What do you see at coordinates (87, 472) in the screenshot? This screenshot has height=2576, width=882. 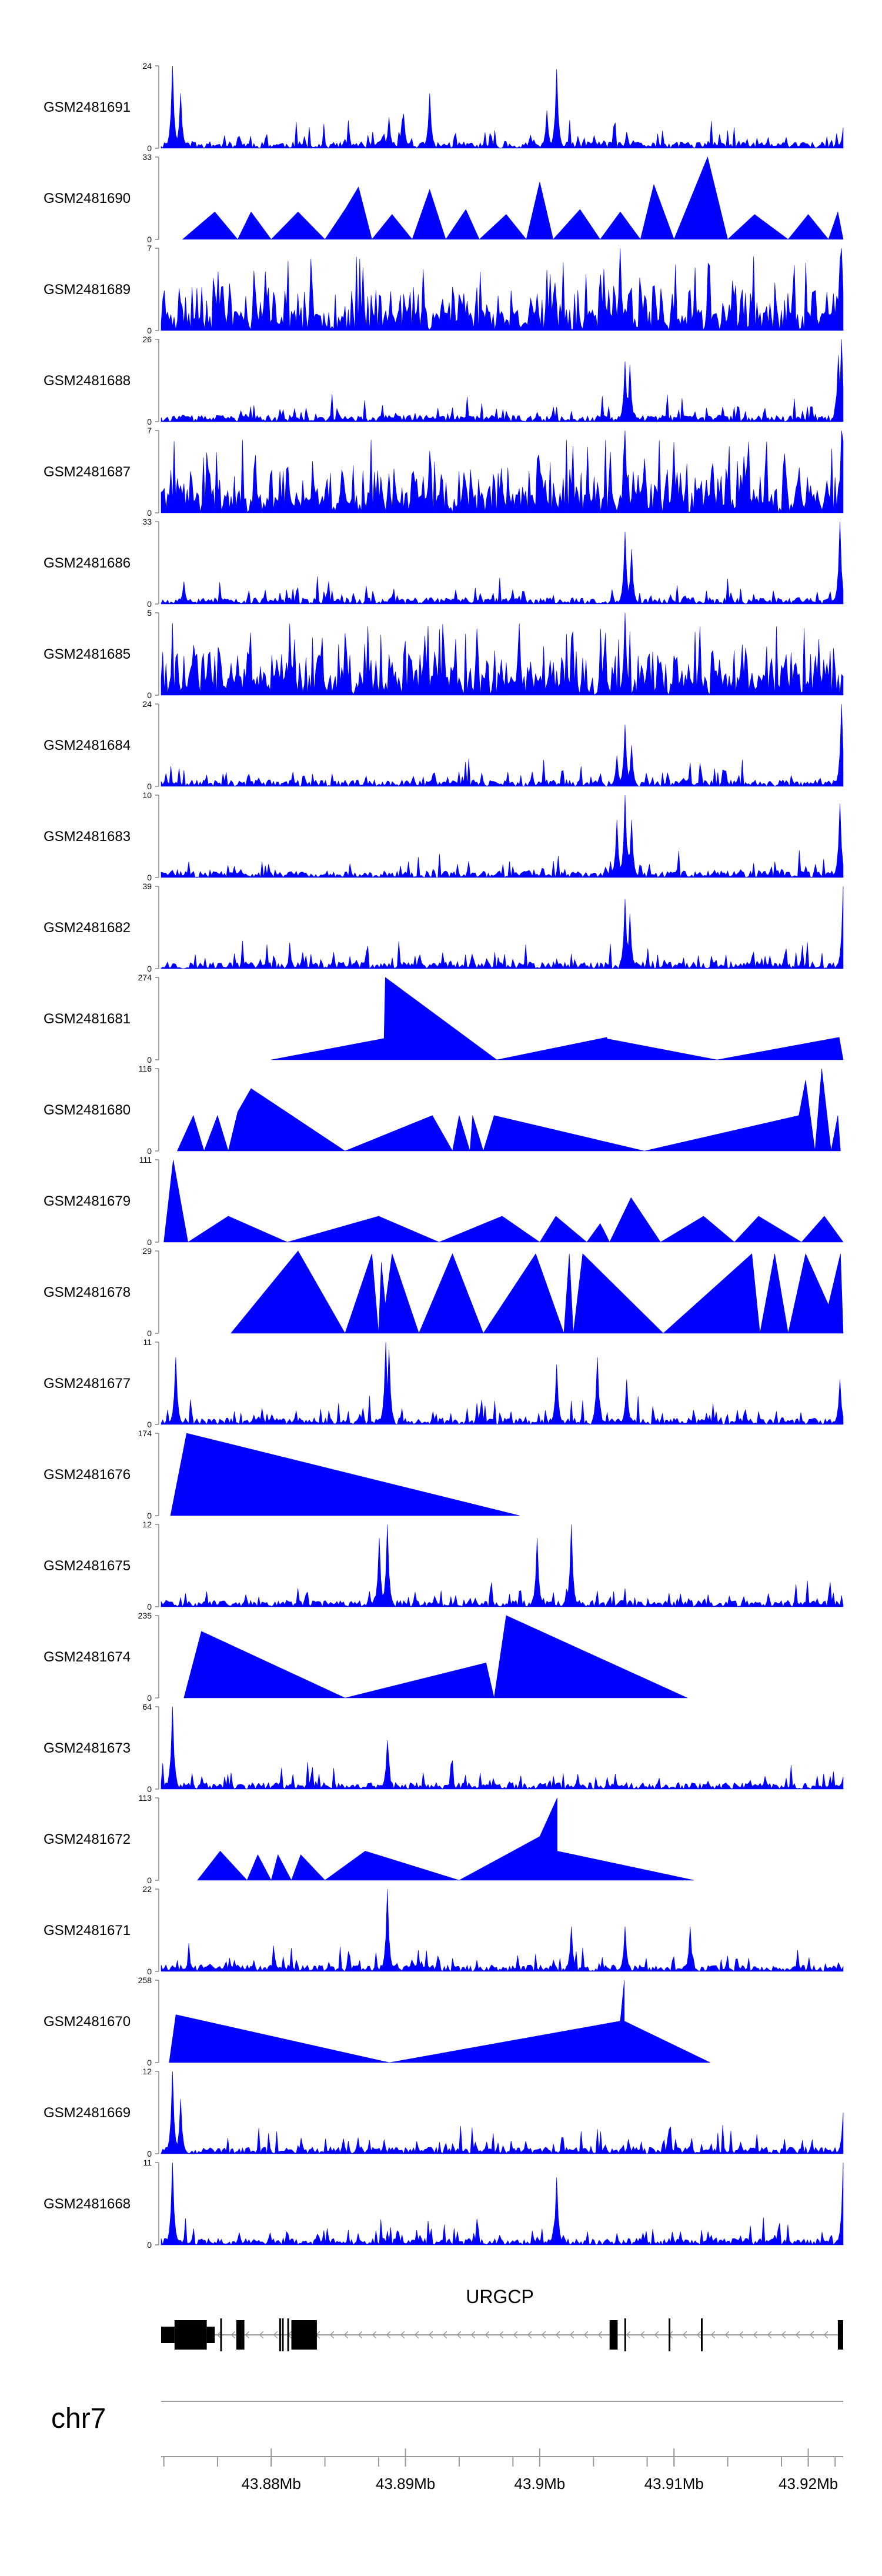 I see `track-label: GSM2481687` at bounding box center [87, 472].